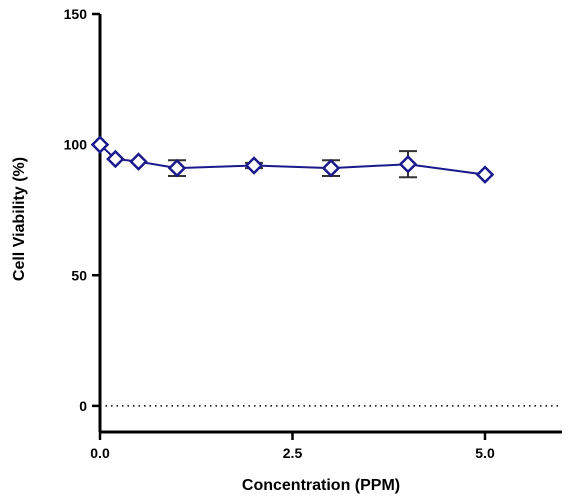 This screenshot has width=574, height=500. I want to click on y-tick-label: 100, so click(76, 145).